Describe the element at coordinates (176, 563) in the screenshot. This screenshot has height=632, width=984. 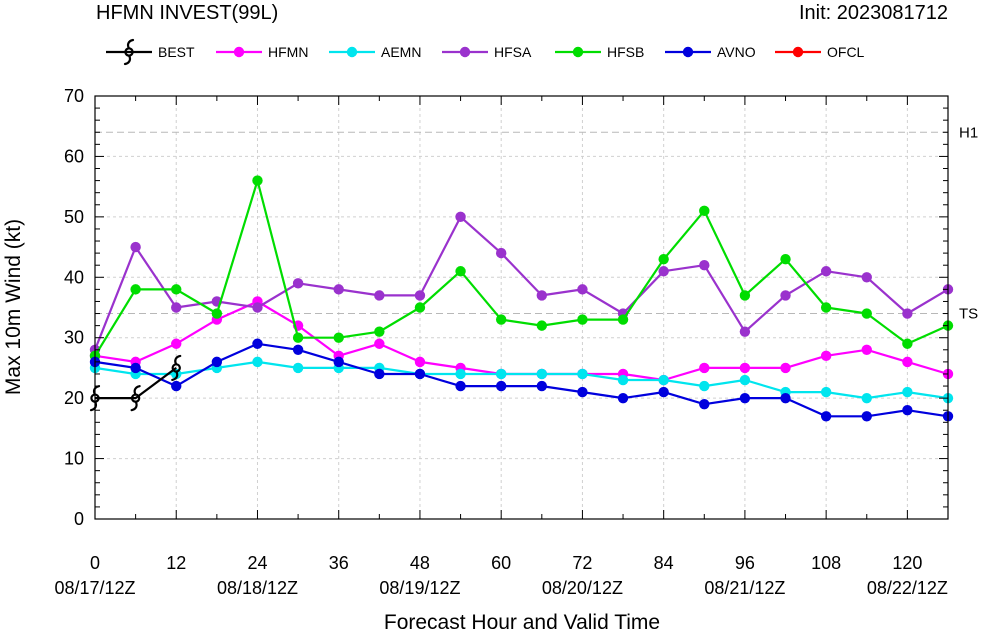
I see `x-tick-label: 12` at that location.